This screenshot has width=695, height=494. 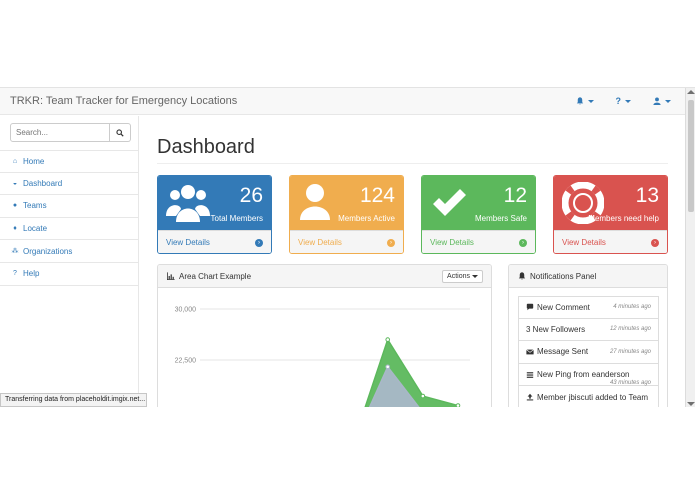 I want to click on sitemap-icon: ⁂, so click(x=15, y=252).